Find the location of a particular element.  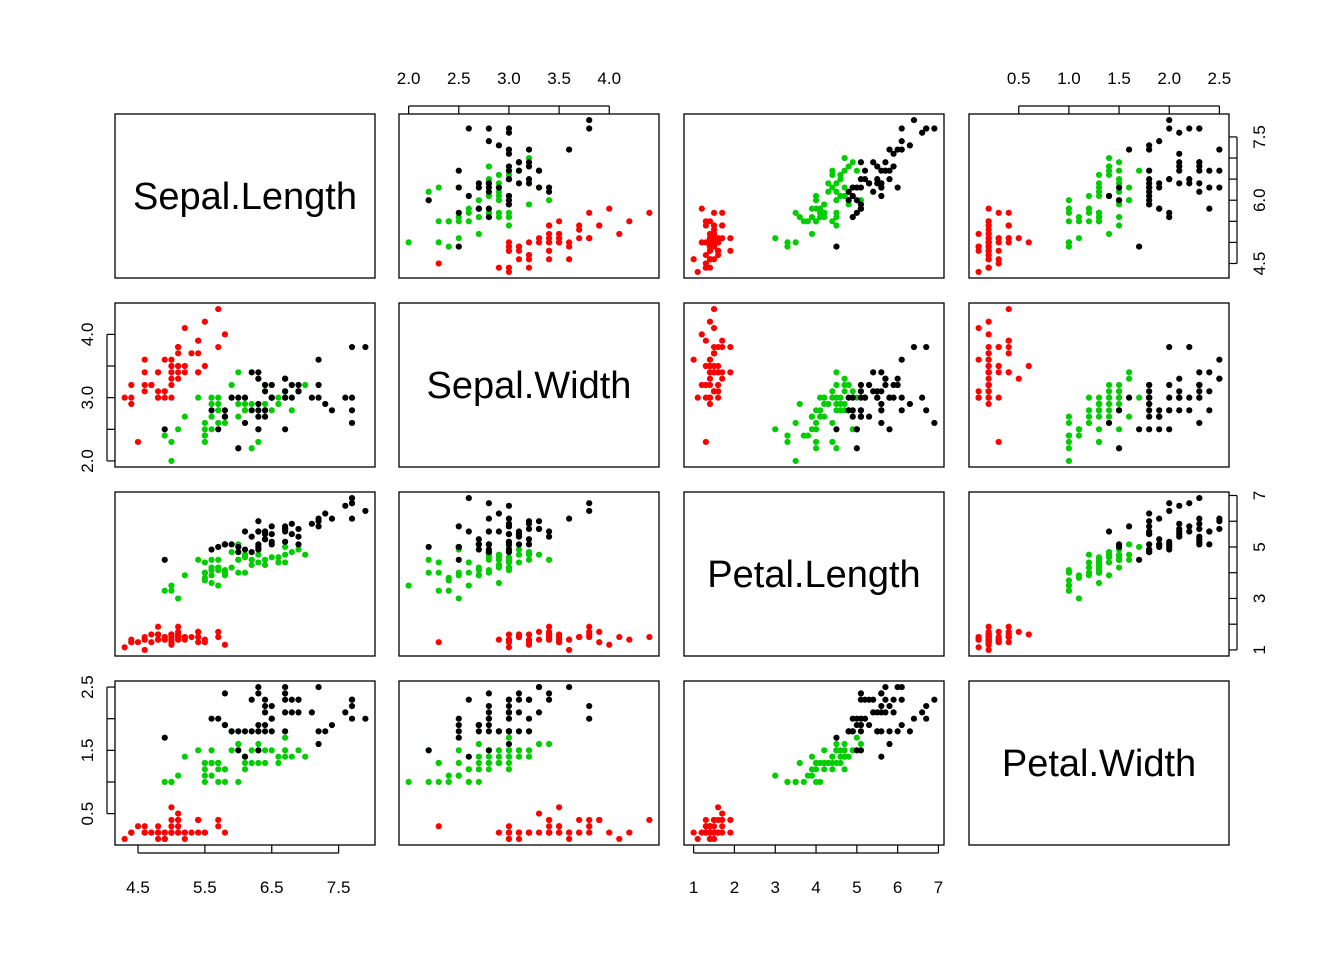

panel-frame is located at coordinates (245, 574).